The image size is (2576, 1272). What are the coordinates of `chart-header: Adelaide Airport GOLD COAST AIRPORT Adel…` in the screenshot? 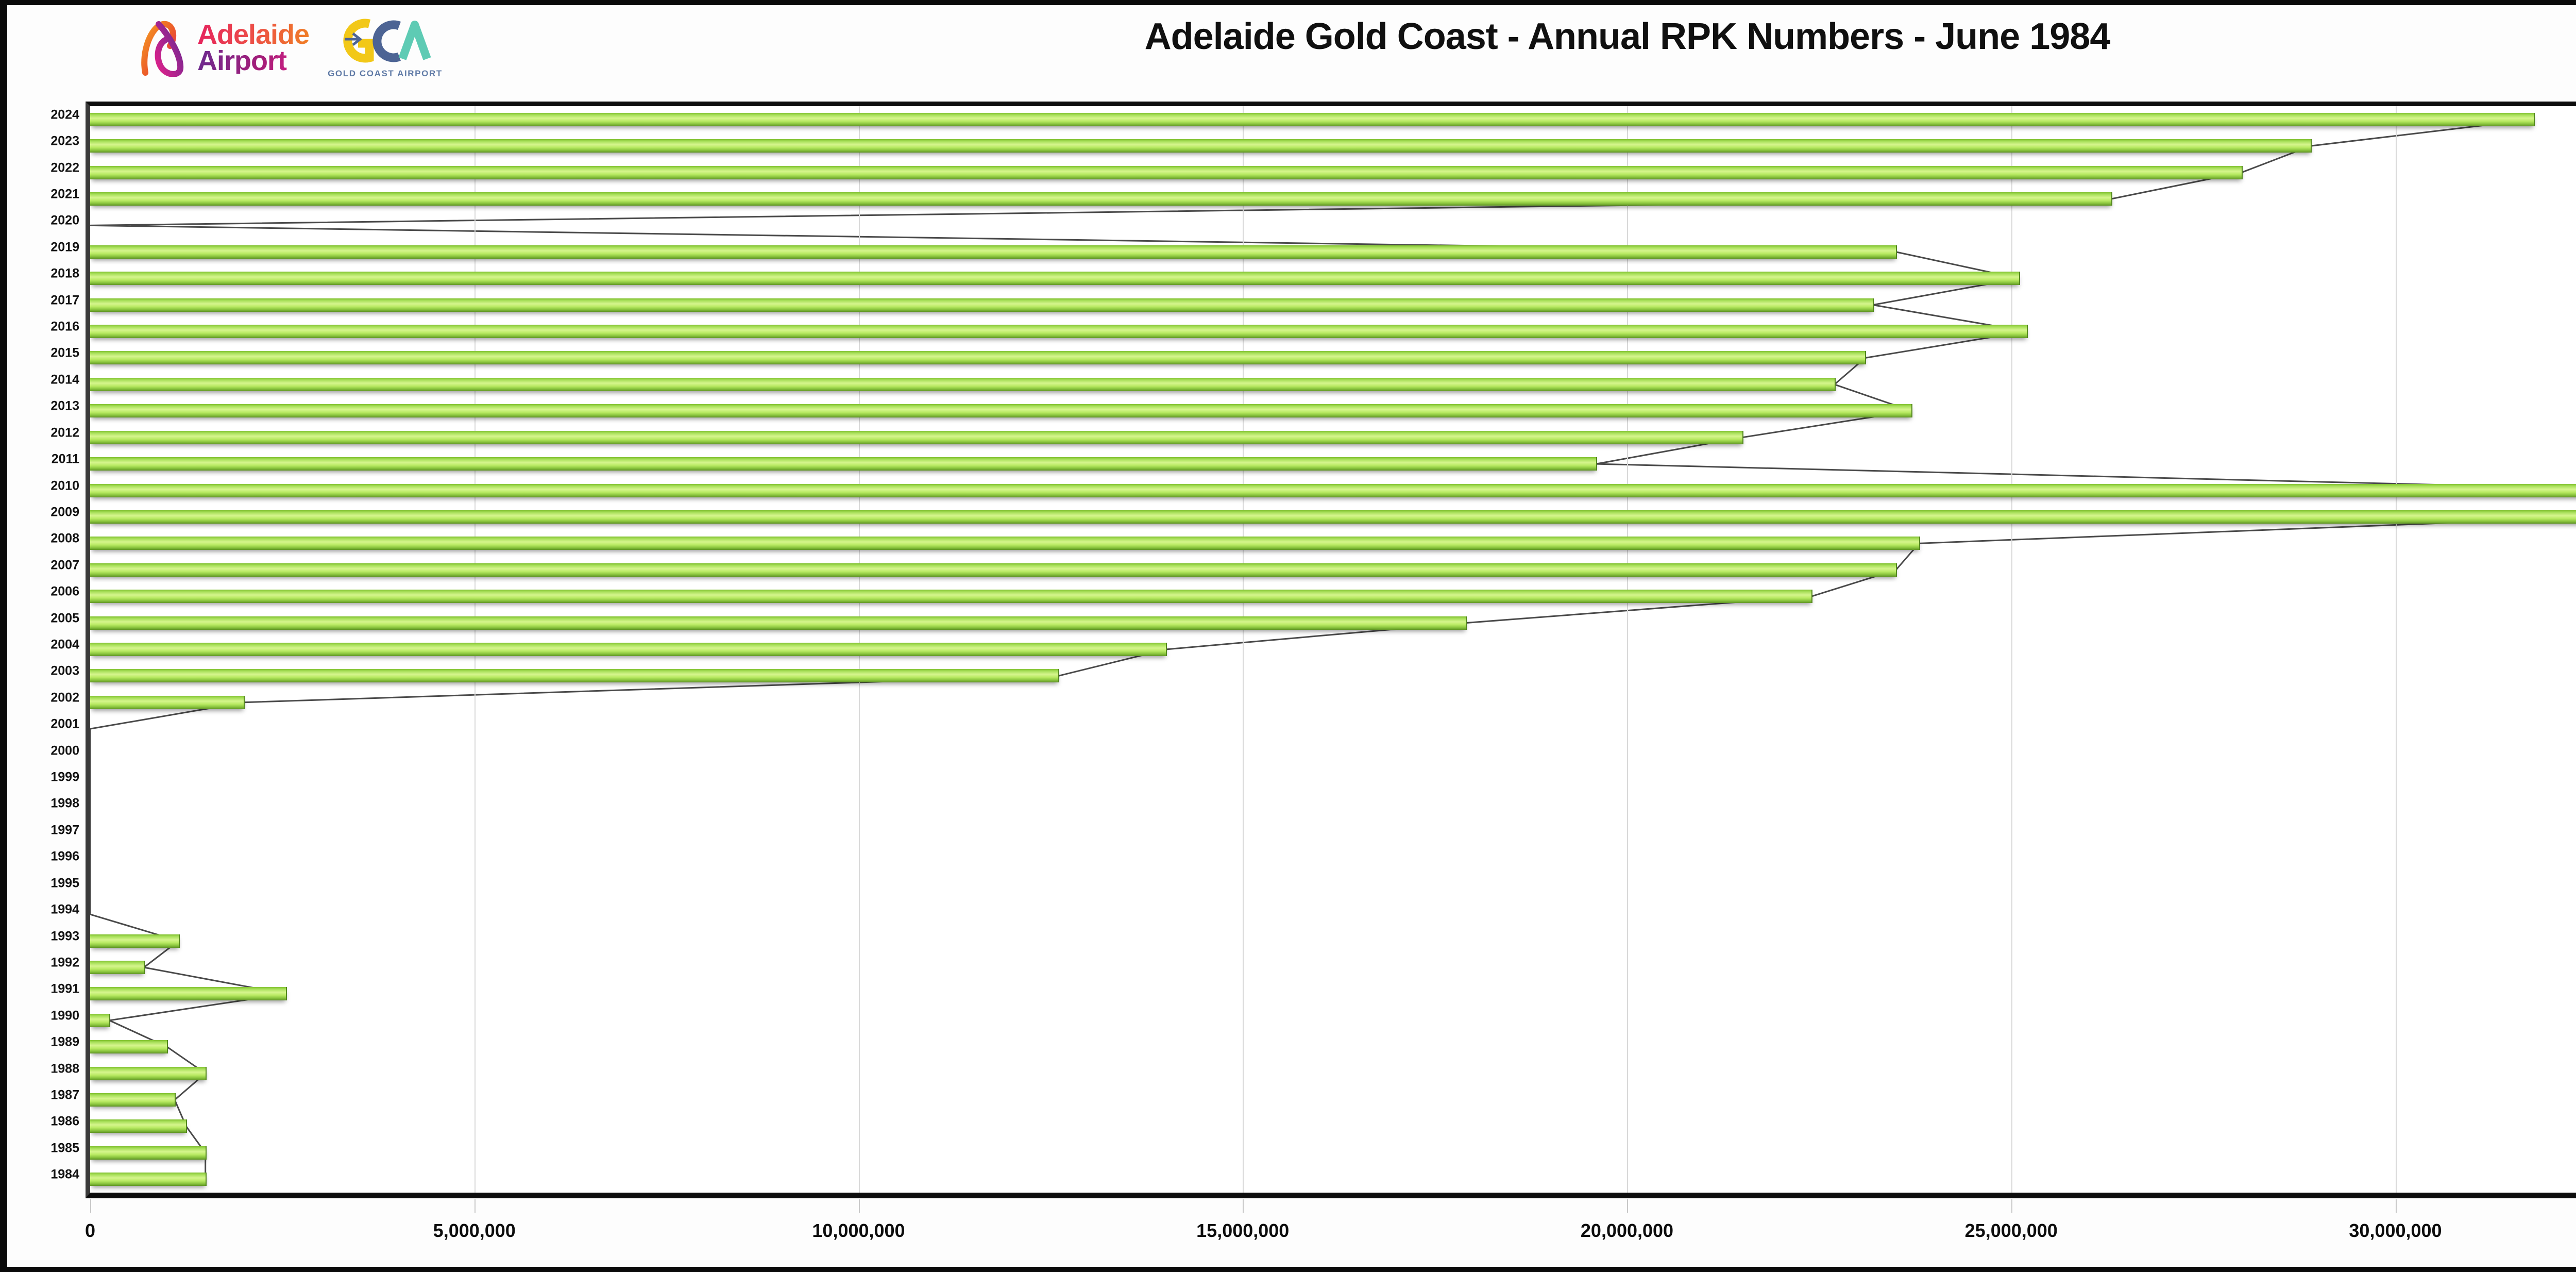 It's located at (1291, 53).